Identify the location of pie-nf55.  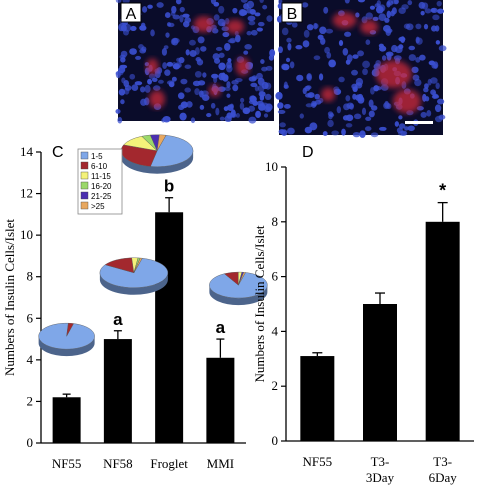
(66, 339).